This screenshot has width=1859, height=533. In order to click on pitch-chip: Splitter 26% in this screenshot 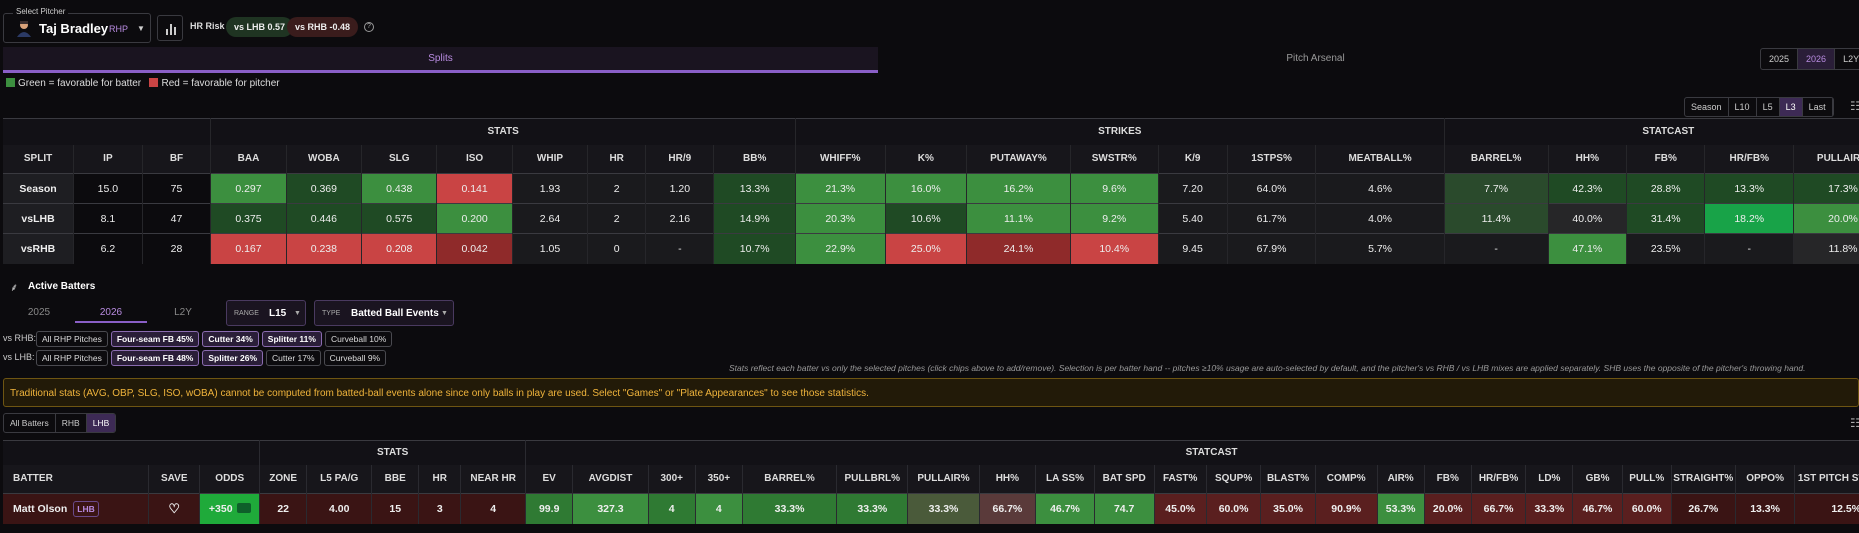, I will do `click(233, 358)`.